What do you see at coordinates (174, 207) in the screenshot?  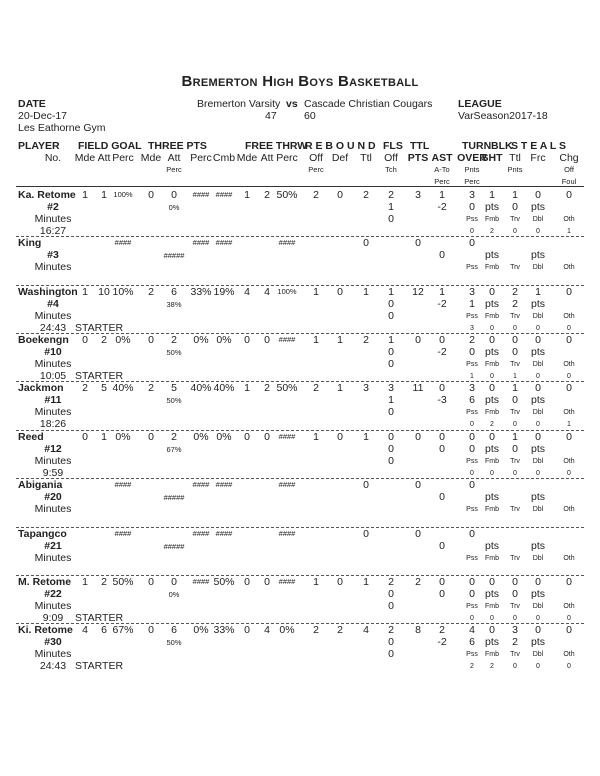 I see `three-att-perc: 0%` at bounding box center [174, 207].